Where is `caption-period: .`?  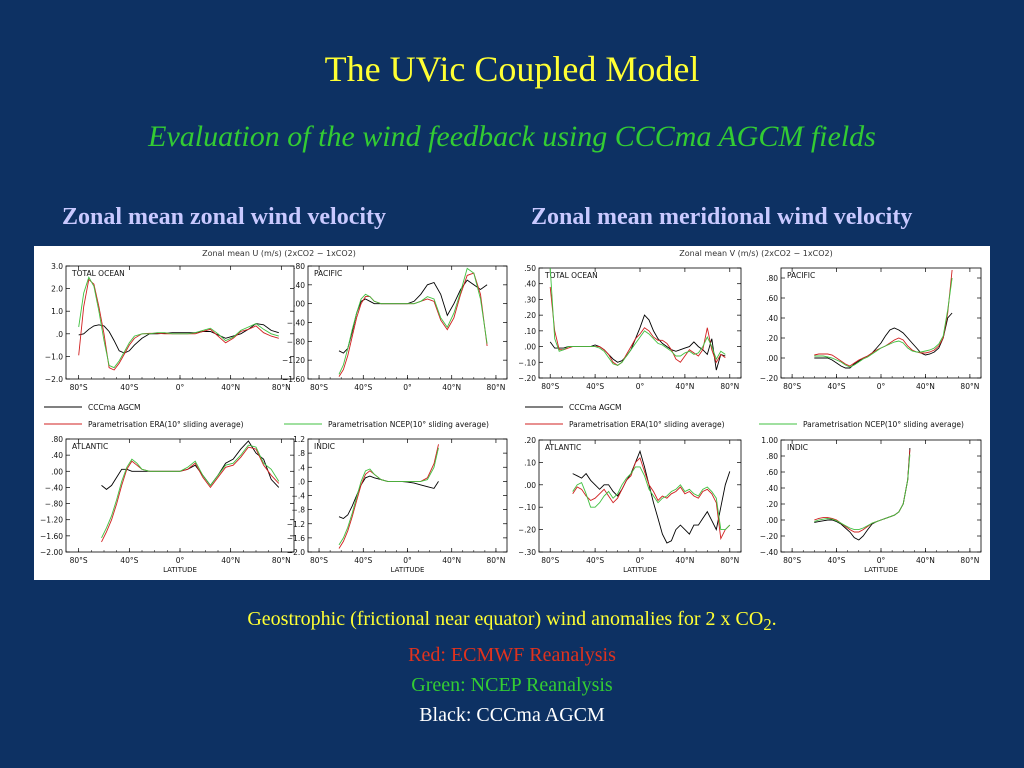
caption-period: . is located at coordinates (774, 619).